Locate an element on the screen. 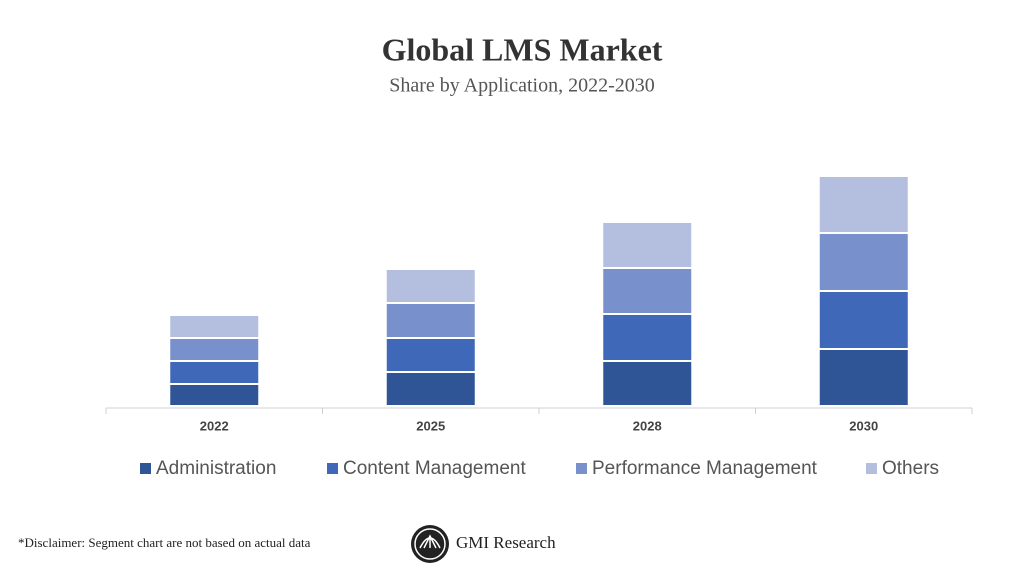 The width and height of the screenshot is (1024, 576). x-tick-label: 2022 is located at coordinates (214, 425).